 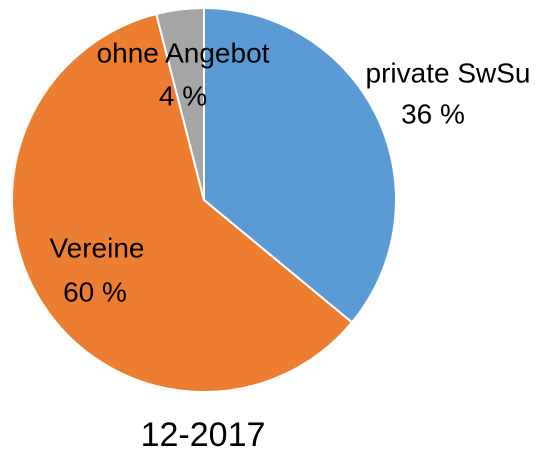 What do you see at coordinates (203, 435) in the screenshot?
I see `chart-title: 12-2017` at bounding box center [203, 435].